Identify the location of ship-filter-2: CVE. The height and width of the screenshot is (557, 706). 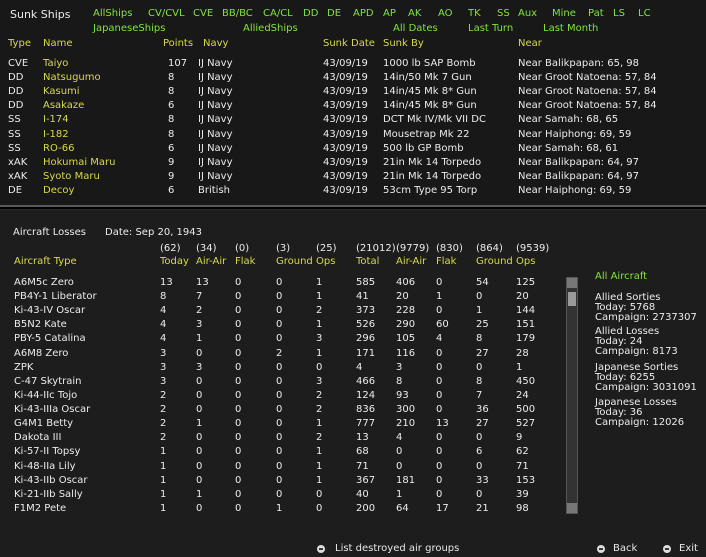
(203, 13).